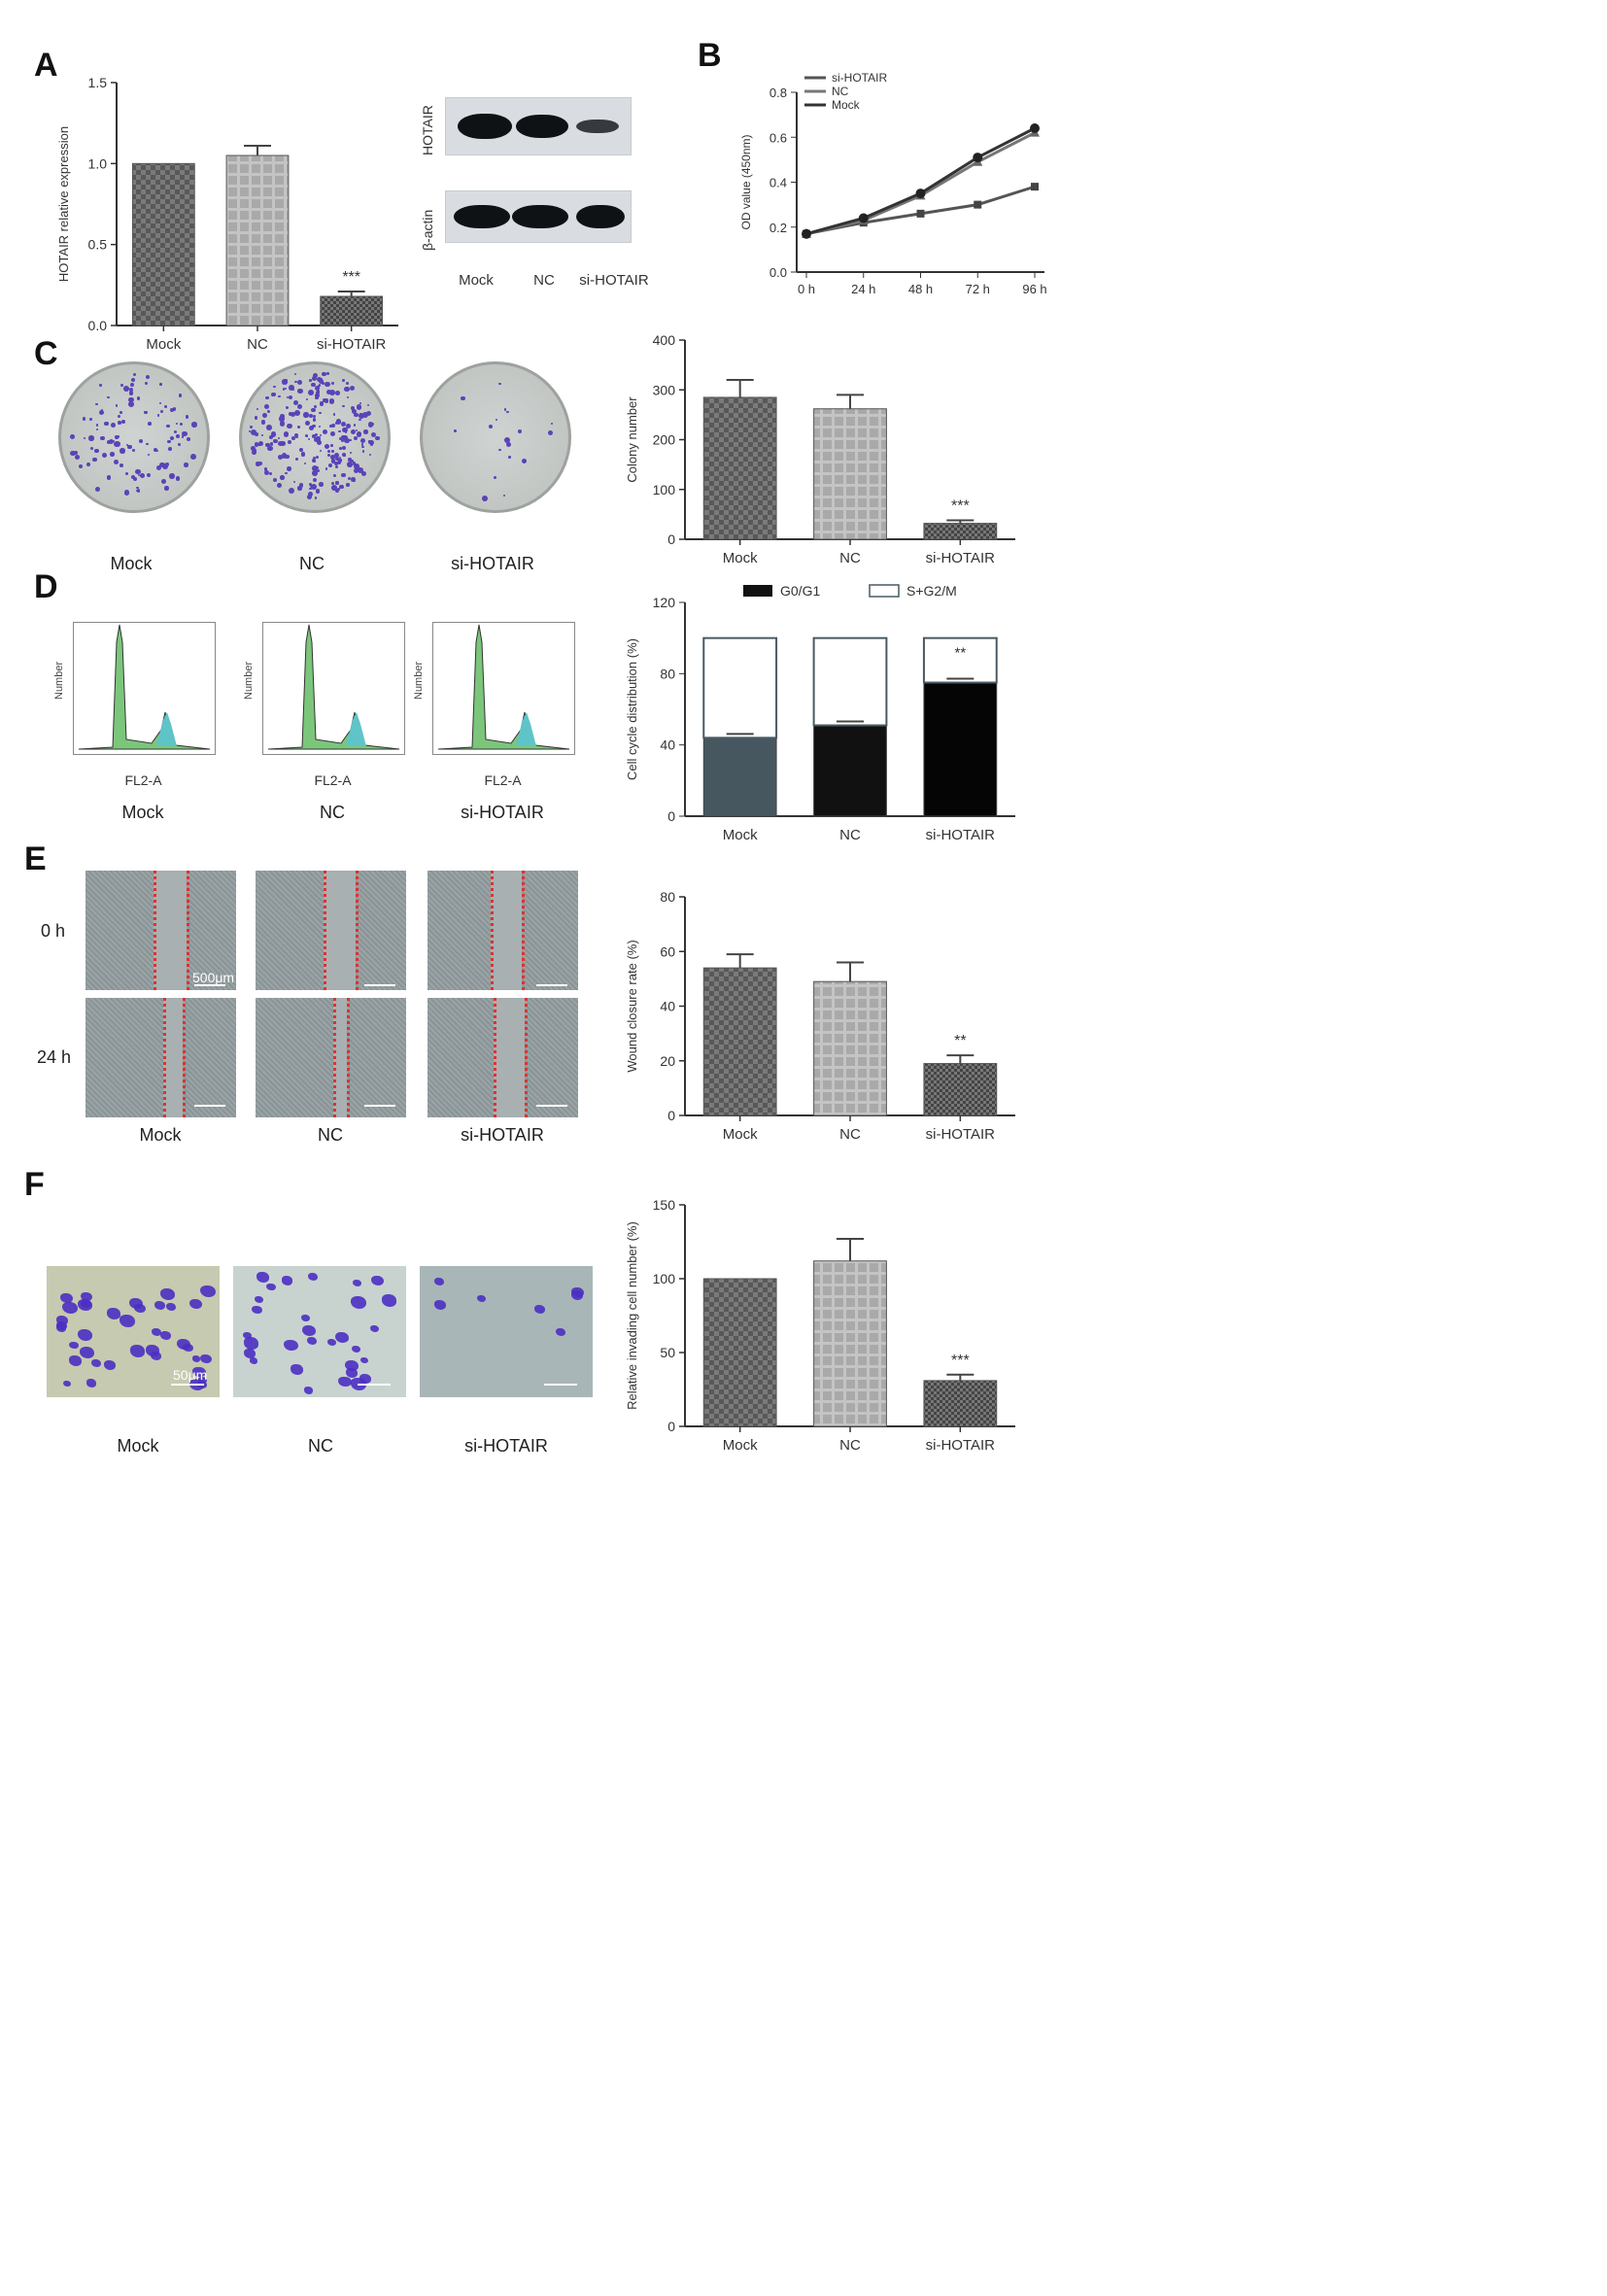 The image size is (1607, 2296). Describe the element at coordinates (667, 1352) in the screenshot. I see `y-tick-label: 50` at that location.